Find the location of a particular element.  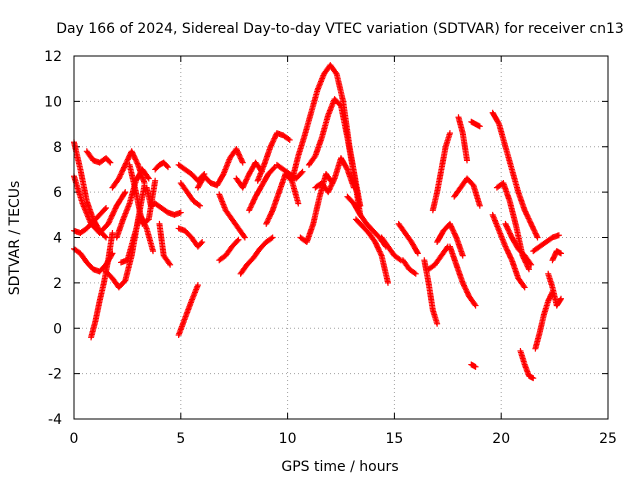

series-arc50 is located at coordinates (527, 364).